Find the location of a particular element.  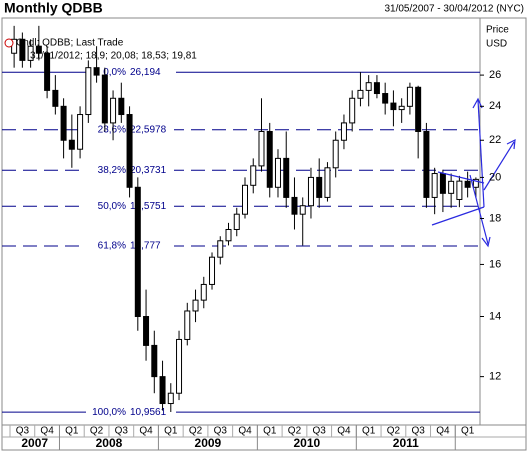

y-tick-label: 26 is located at coordinates (495, 75).